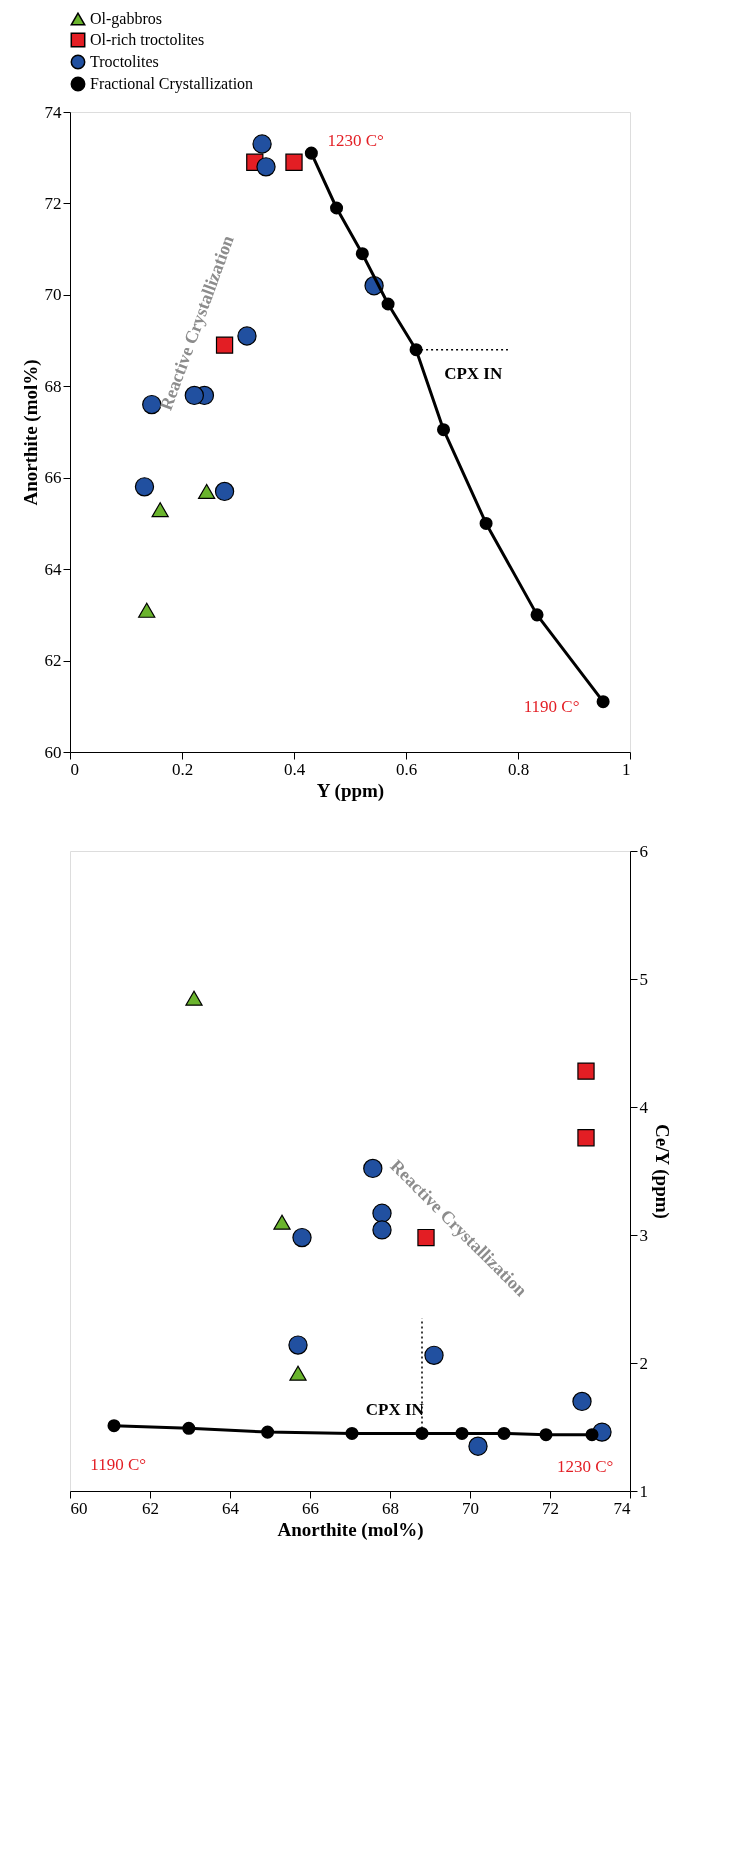 This screenshot has height=1859, width=739. I want to click on x-tick-label: 66, so click(310, 1508).